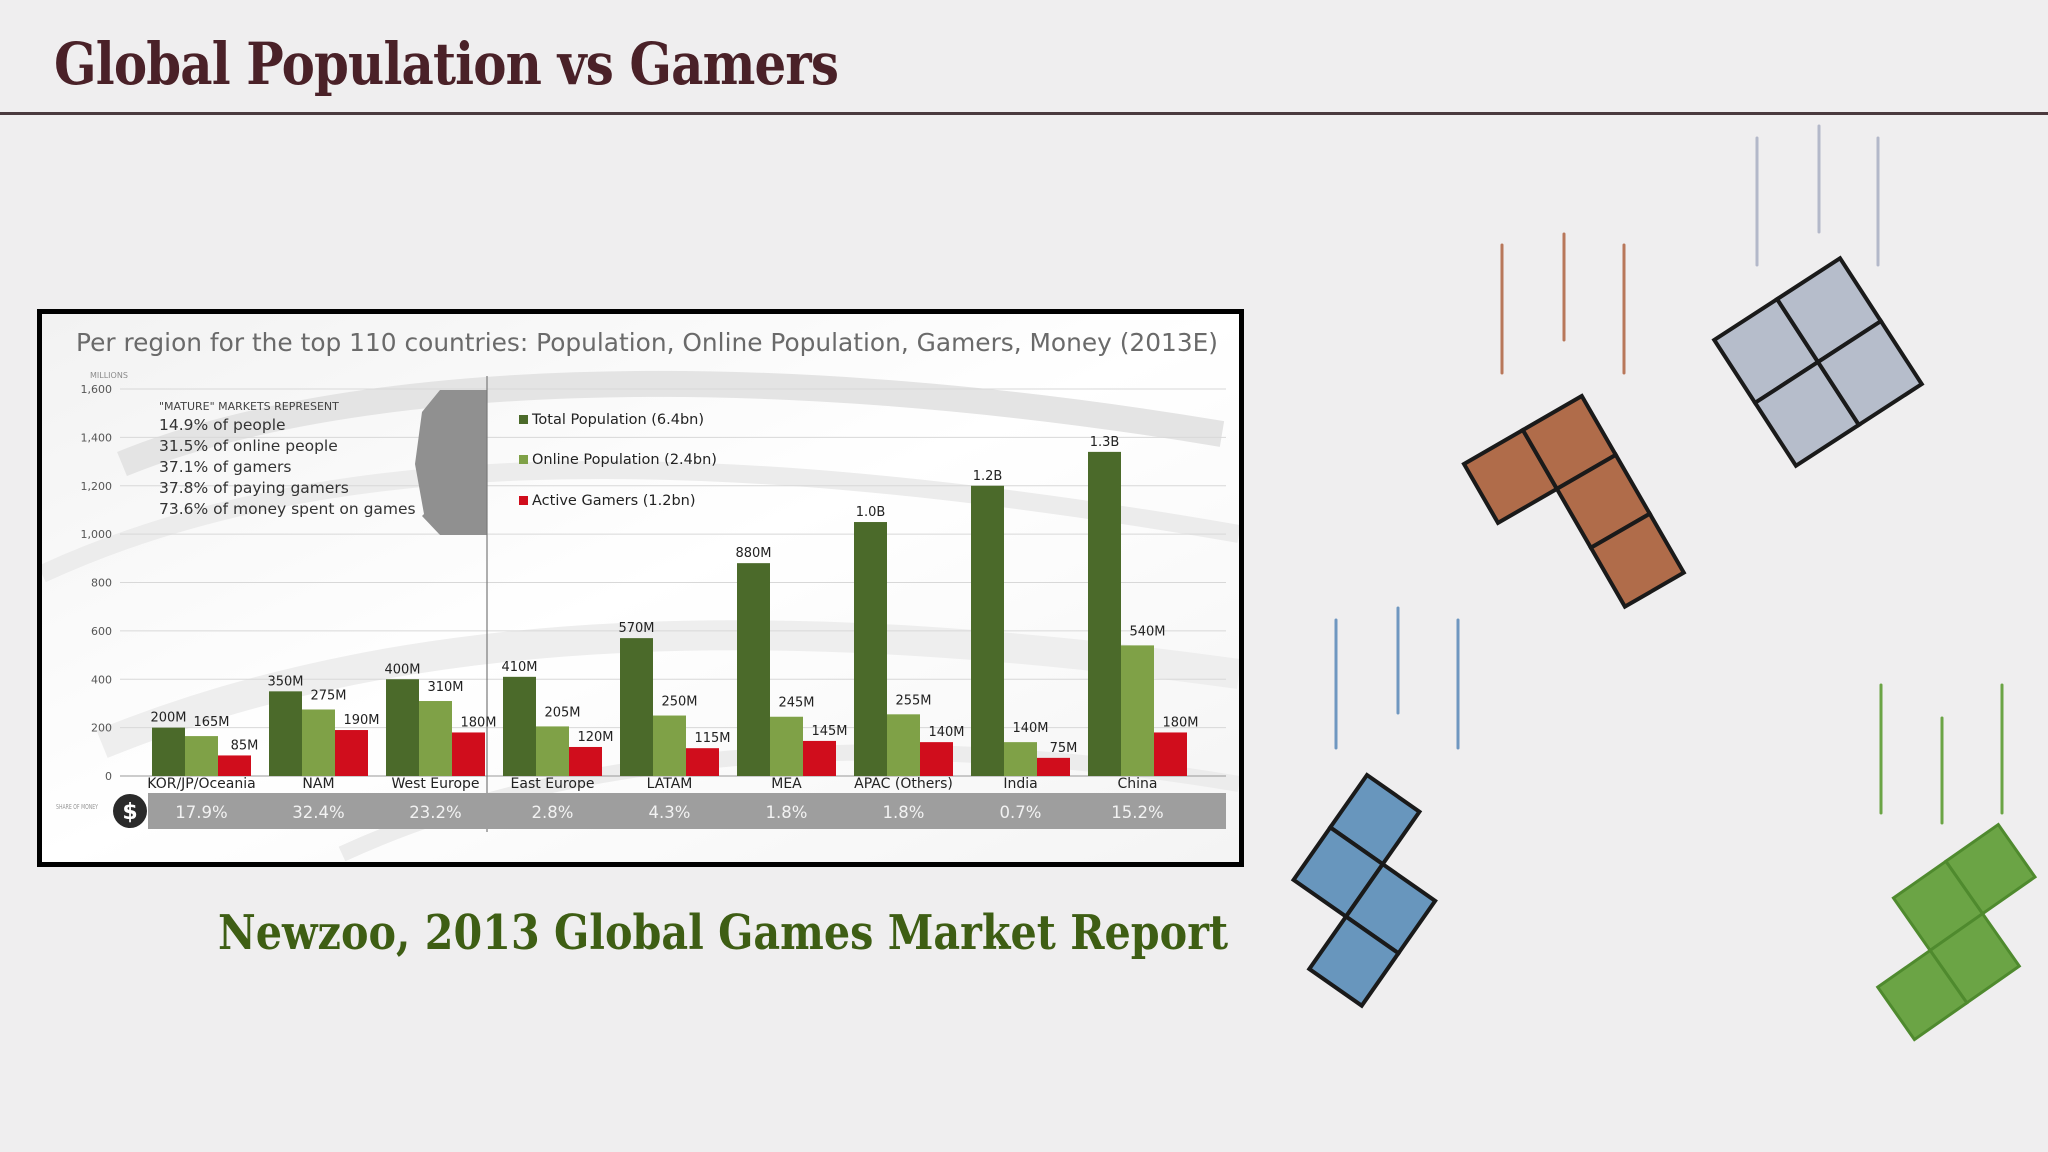 The height and width of the screenshot is (1152, 2048). Describe the element at coordinates (108, 776) in the screenshot. I see `y-tick-label: 0` at that location.